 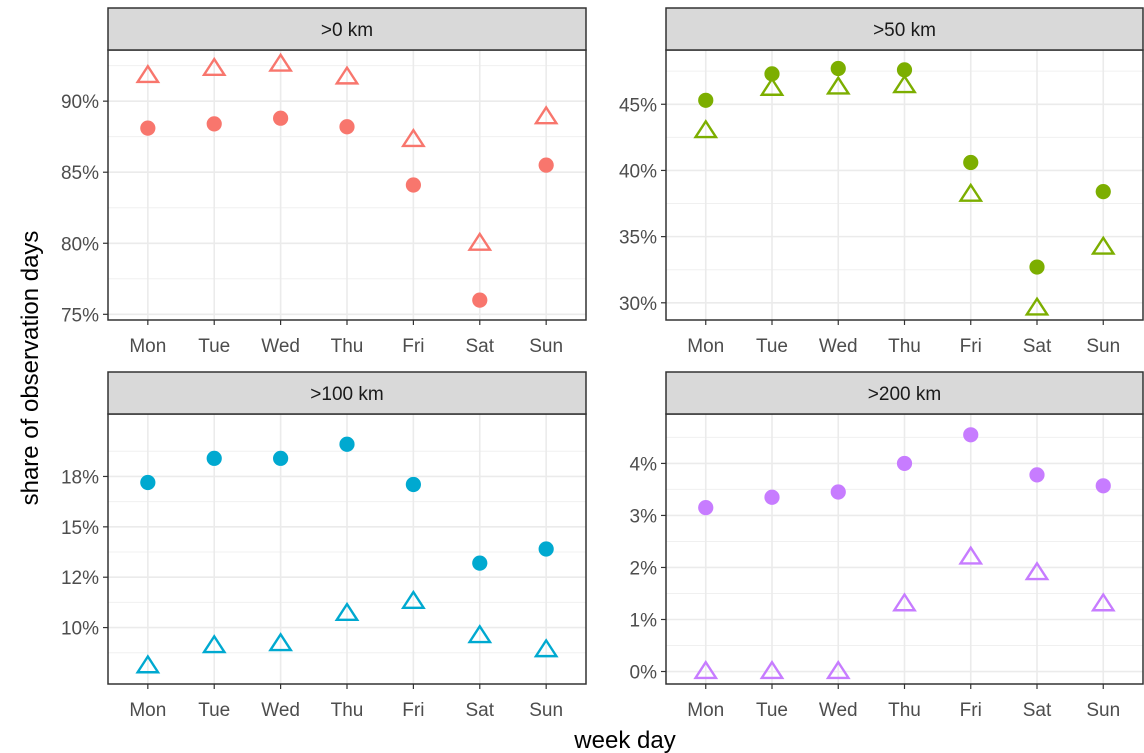 I want to click on y-tick-label: 15%, so click(x=80, y=528).